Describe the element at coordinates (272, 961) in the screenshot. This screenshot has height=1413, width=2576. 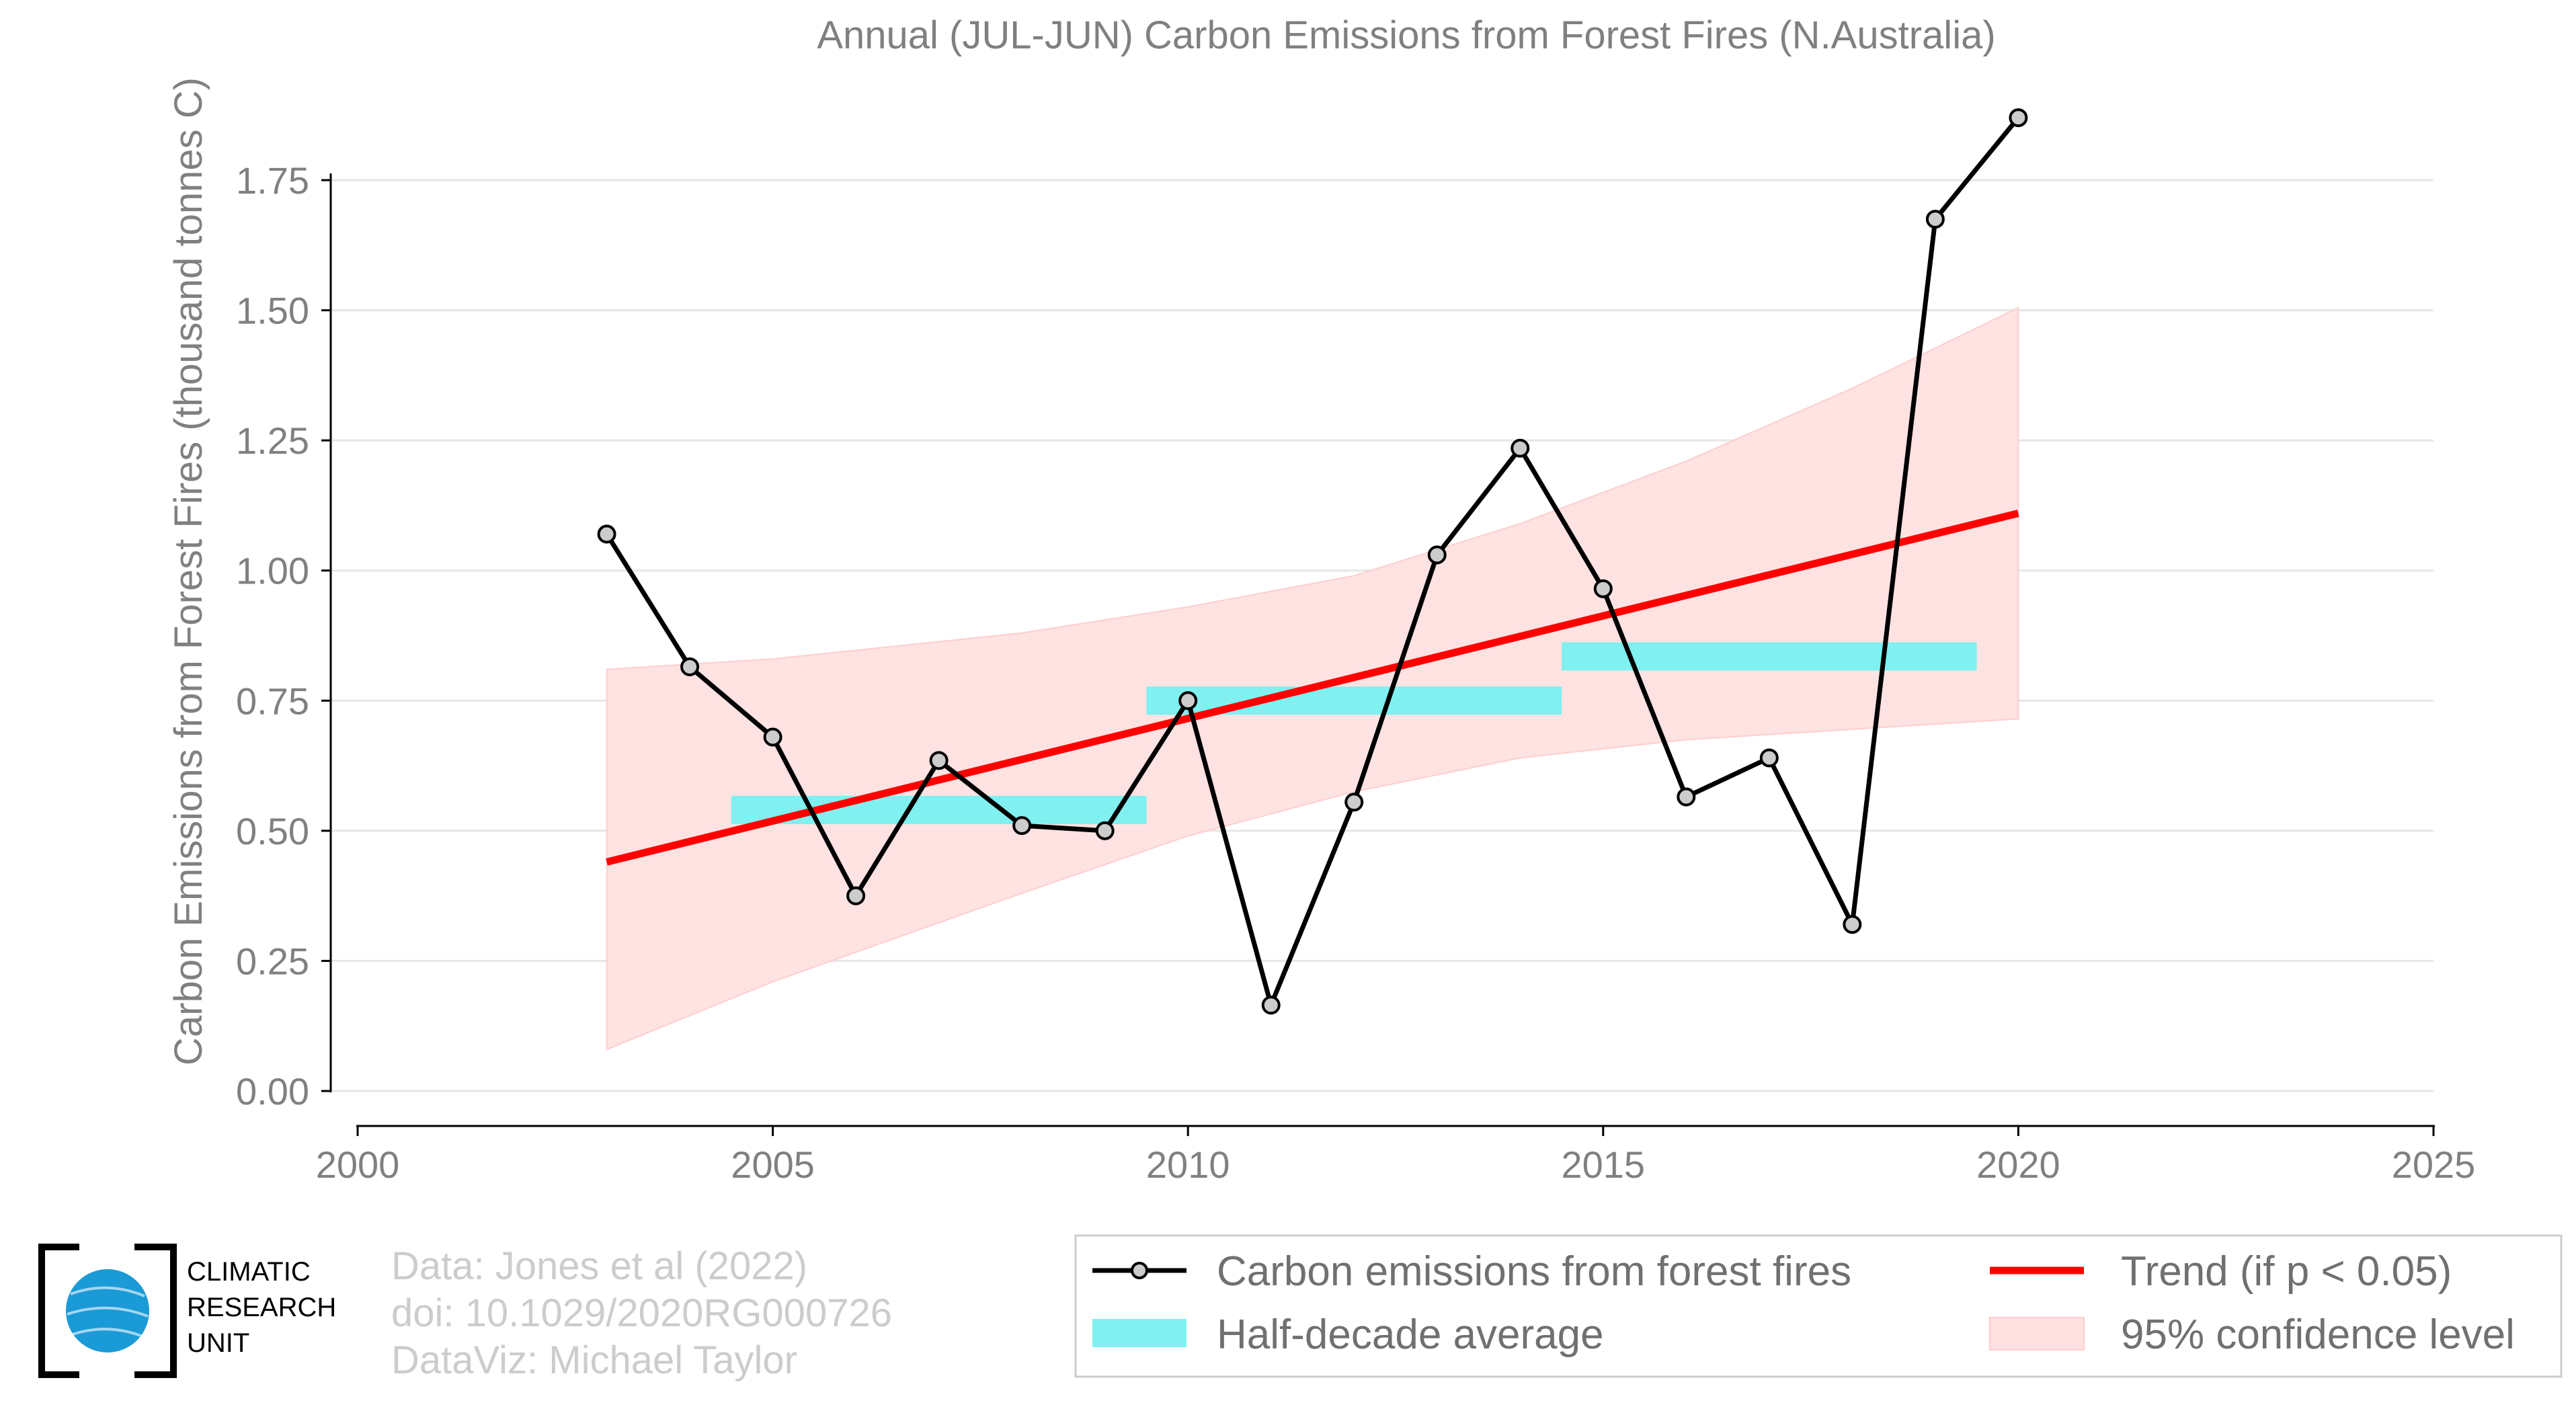
I see `y-tick-label: 0.25` at that location.